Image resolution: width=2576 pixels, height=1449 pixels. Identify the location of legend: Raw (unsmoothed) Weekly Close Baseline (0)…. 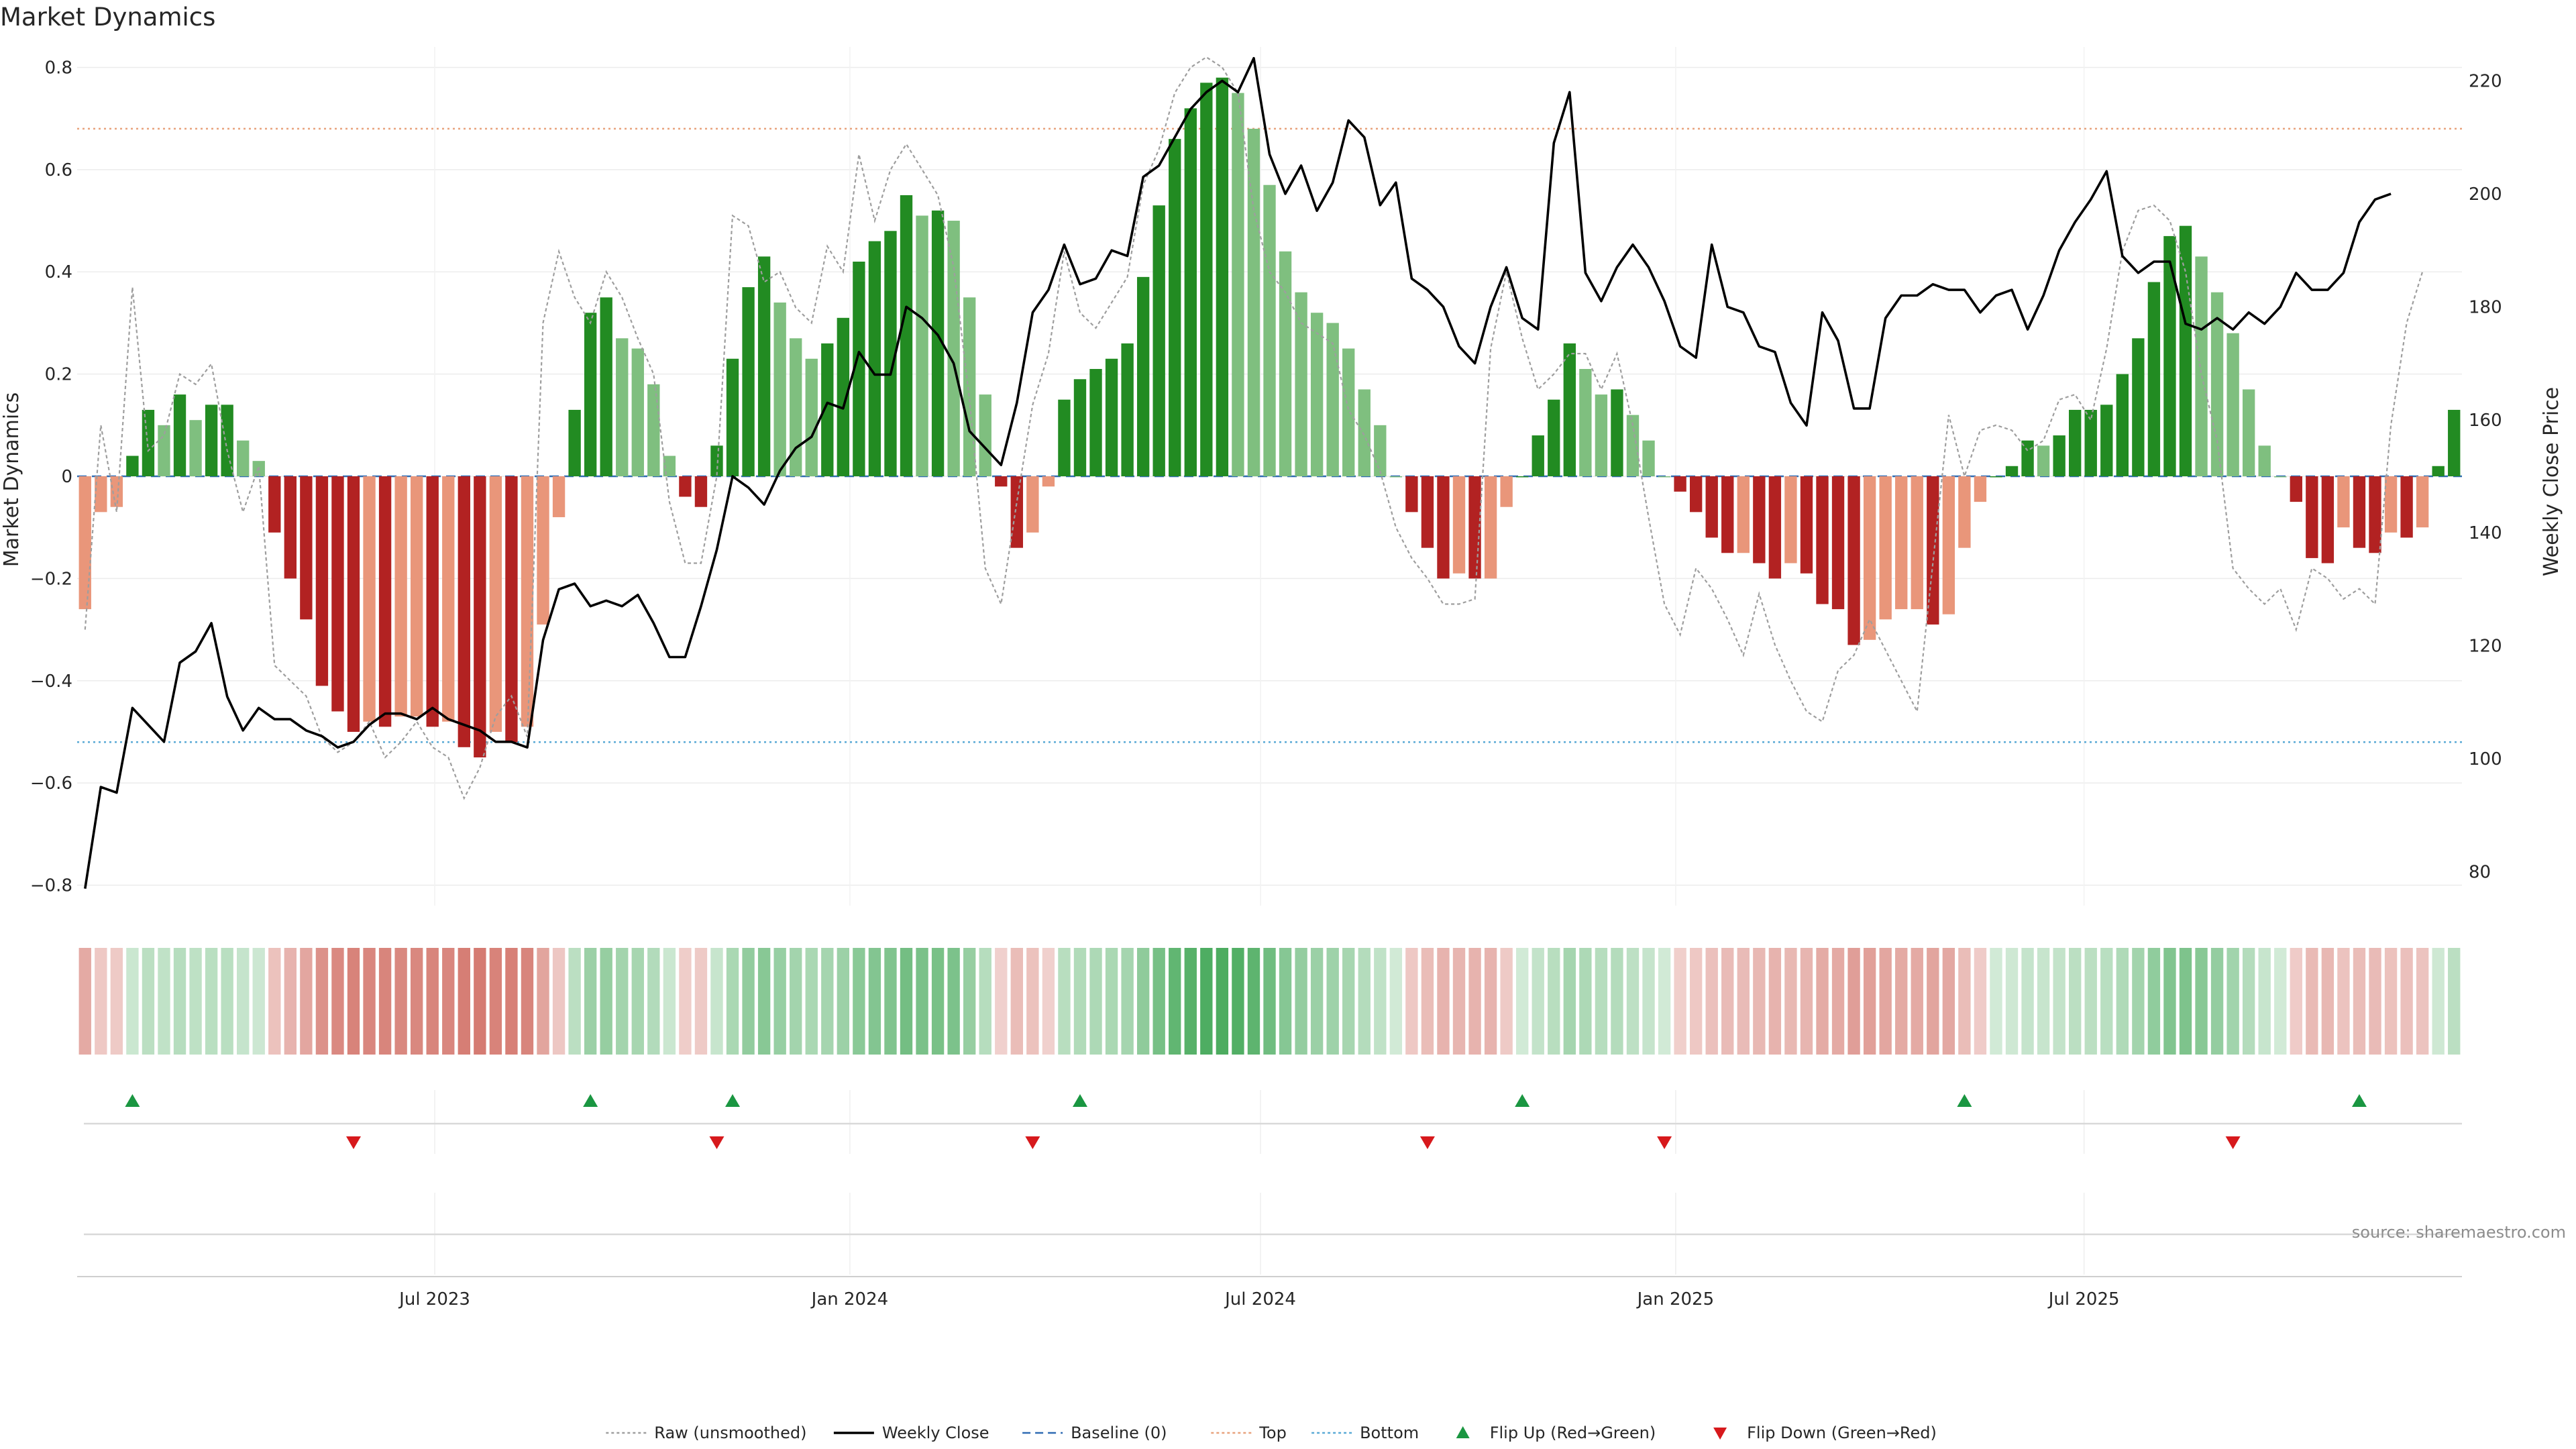
(1271, 1433).